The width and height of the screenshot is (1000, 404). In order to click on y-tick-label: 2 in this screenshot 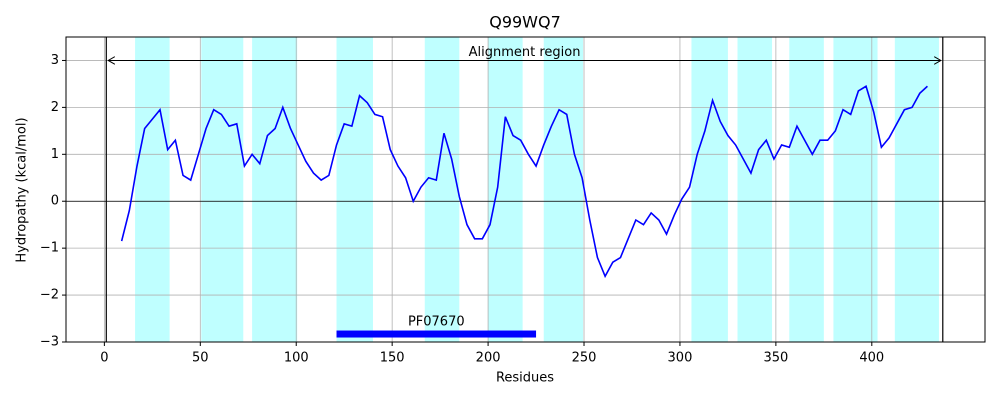, I will do `click(55, 107)`.